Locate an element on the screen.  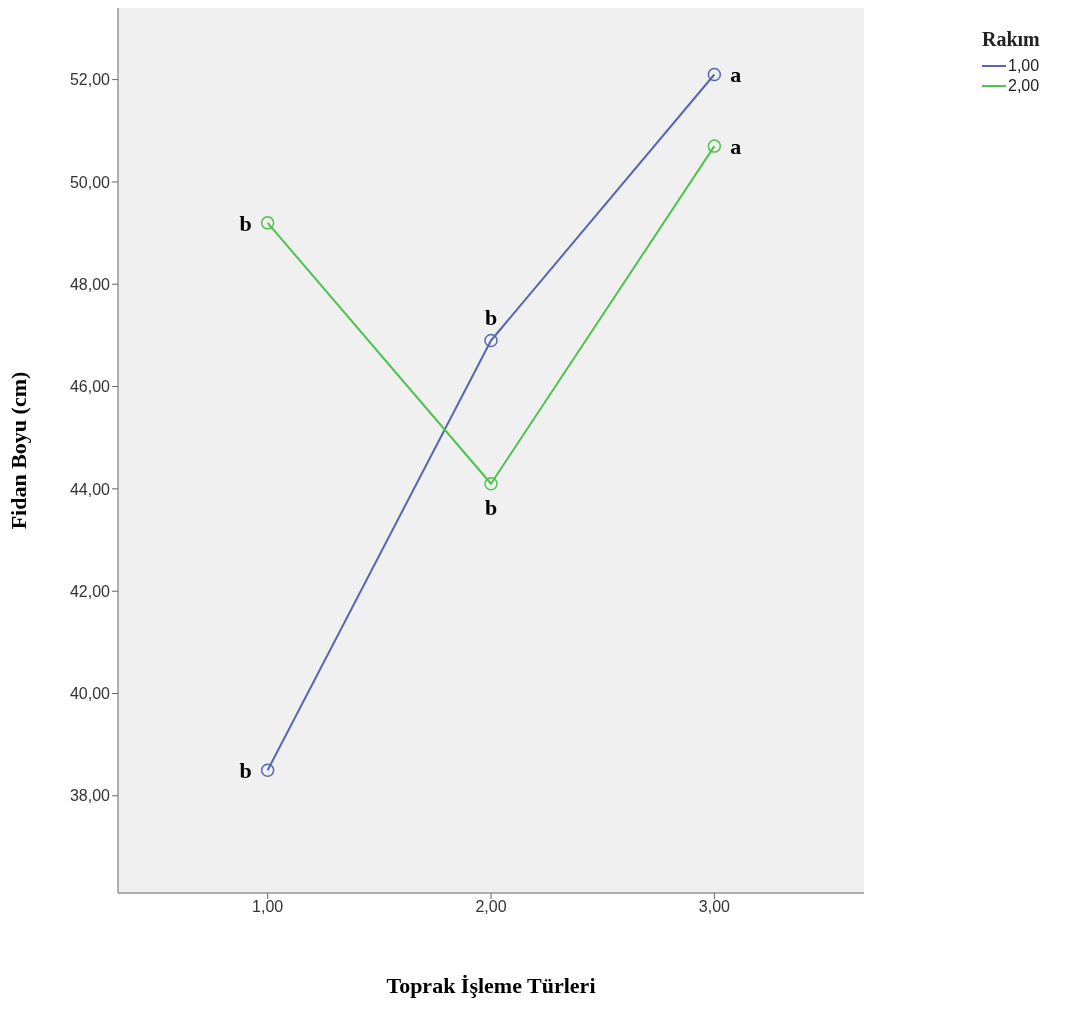
y-tick-label: 46,00 is located at coordinates (90, 387).